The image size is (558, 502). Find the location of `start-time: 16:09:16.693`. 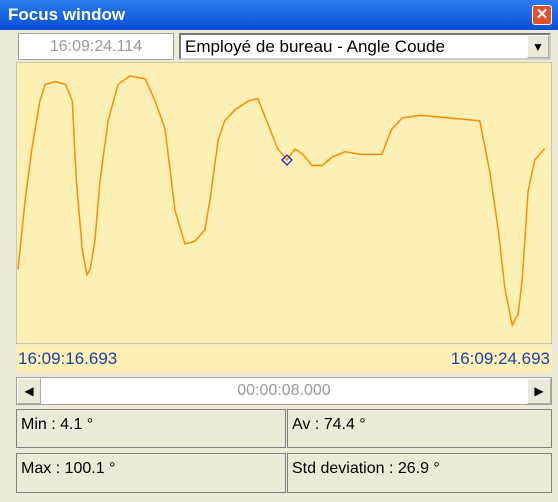

start-time: 16:09:16.693 is located at coordinates (68, 358).